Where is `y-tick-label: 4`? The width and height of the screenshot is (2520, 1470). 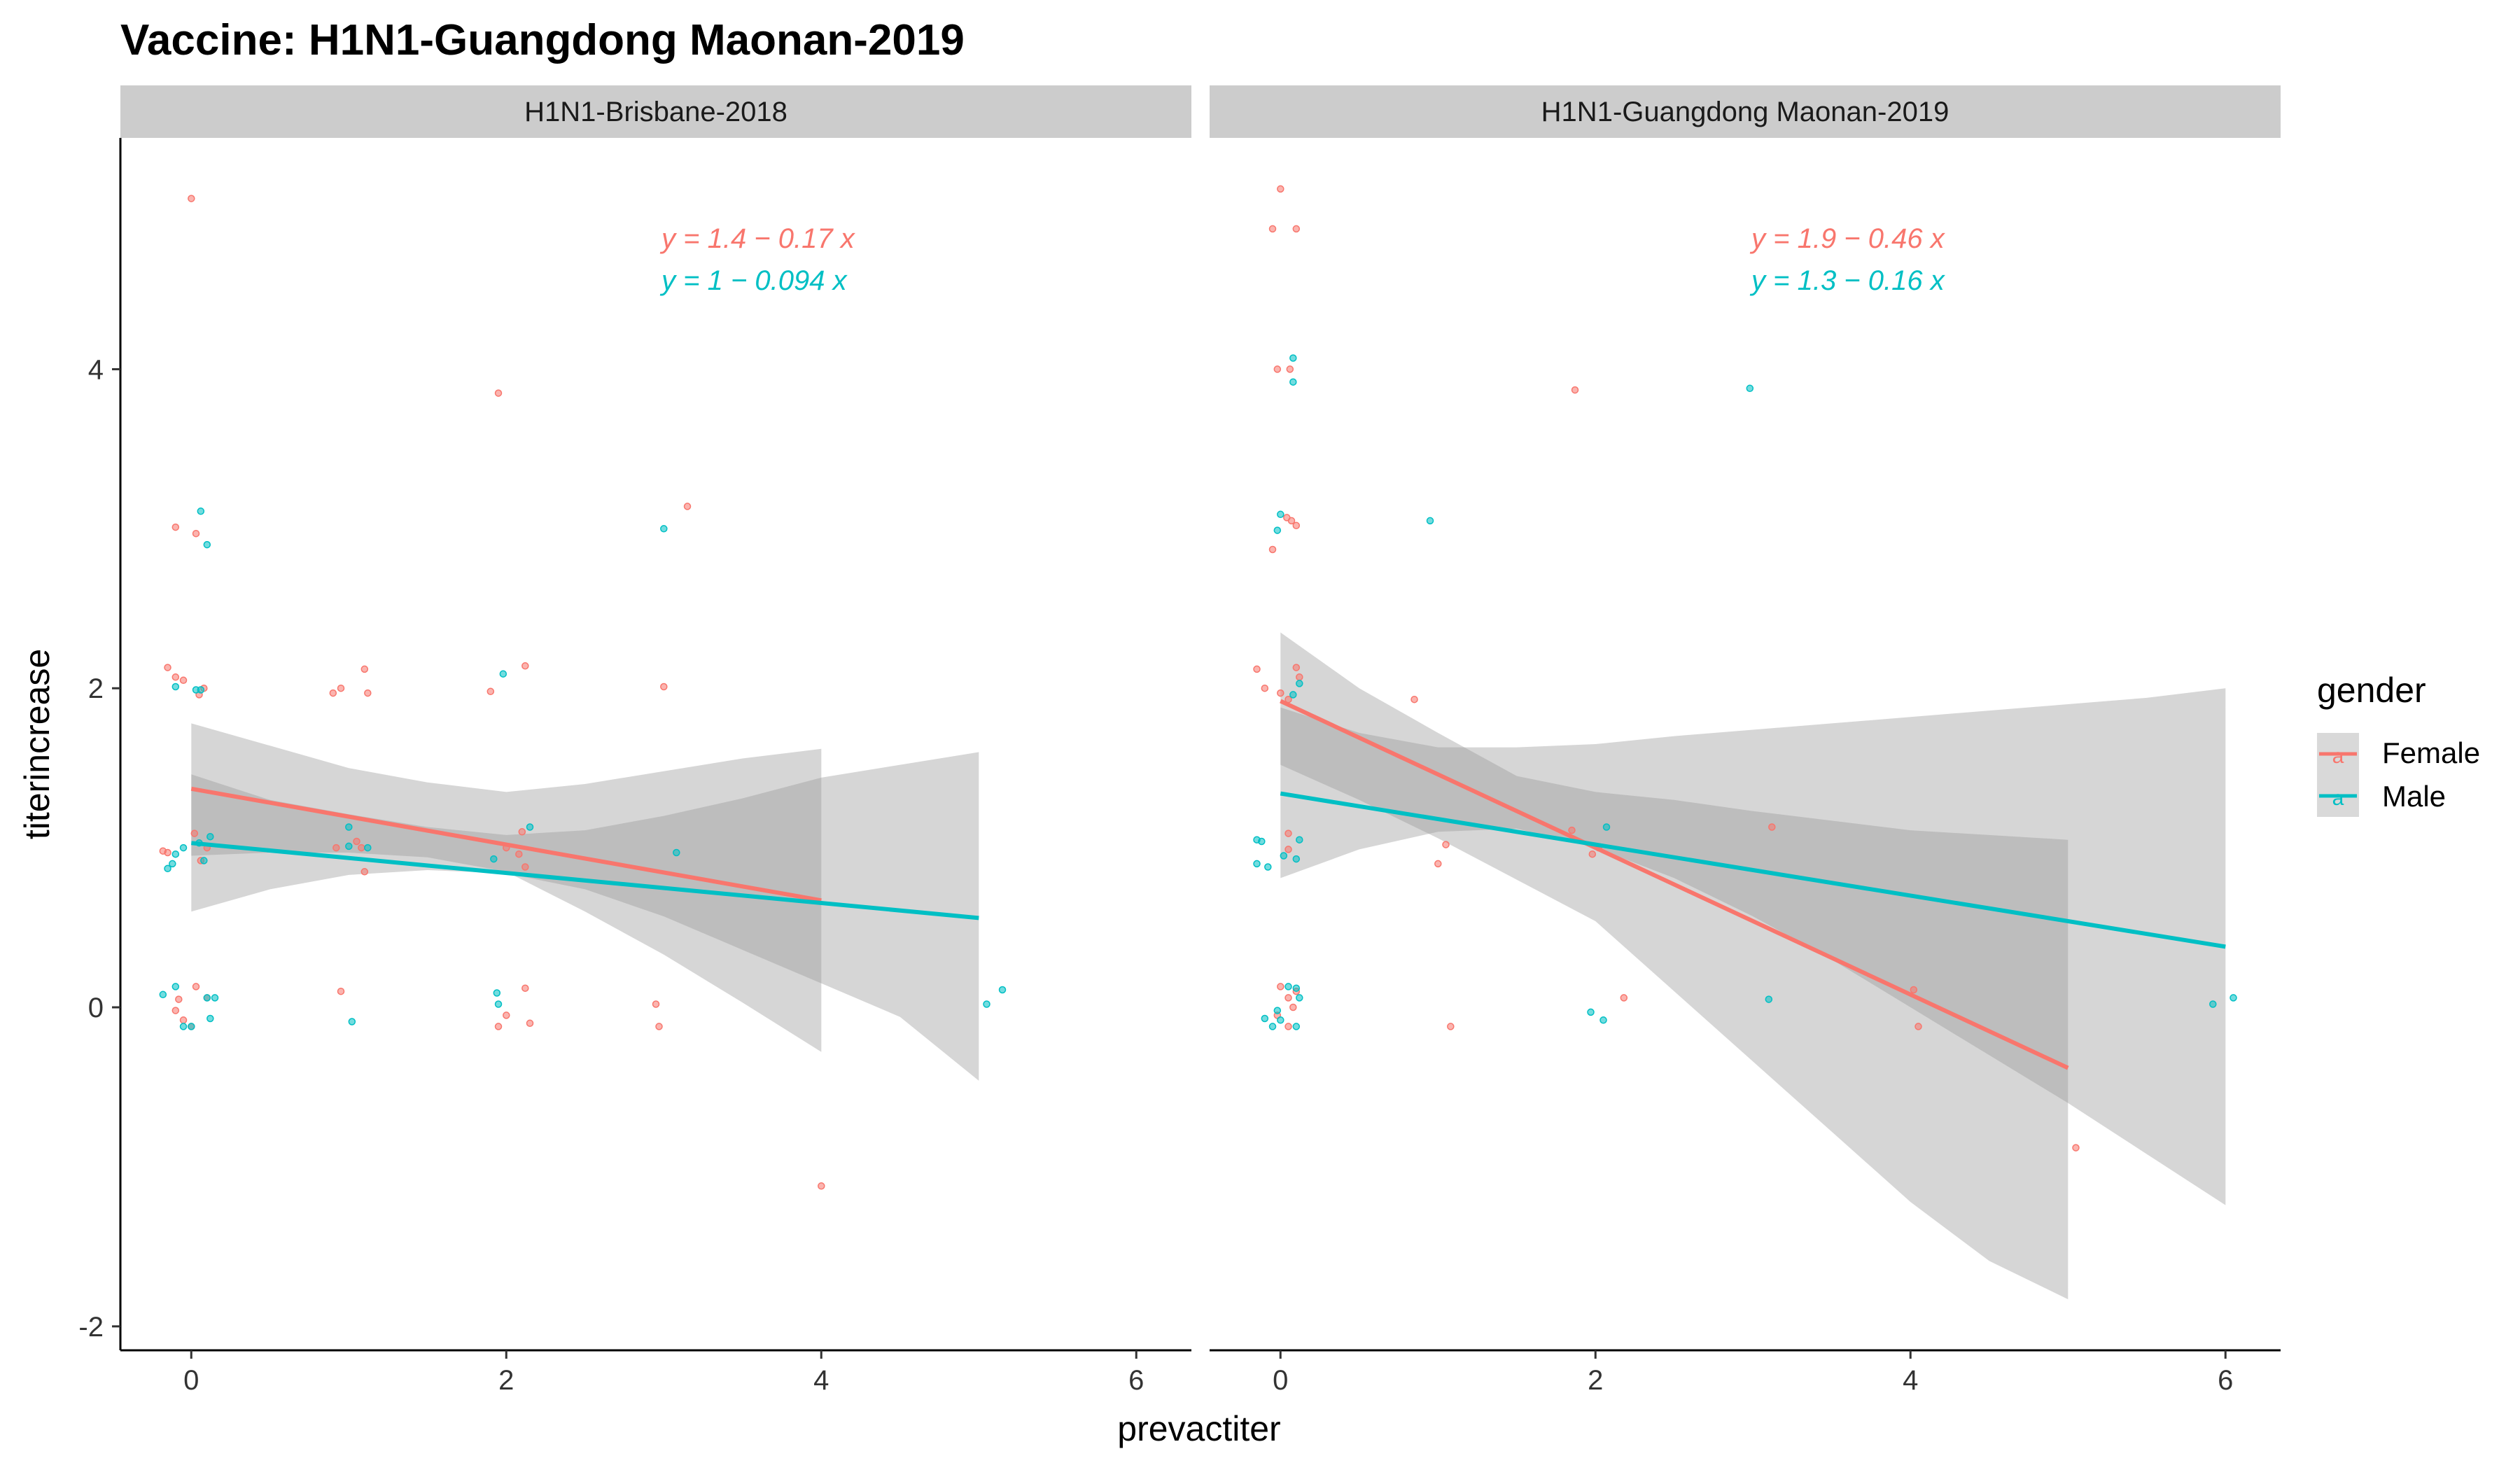
y-tick-label: 4 is located at coordinates (96, 369).